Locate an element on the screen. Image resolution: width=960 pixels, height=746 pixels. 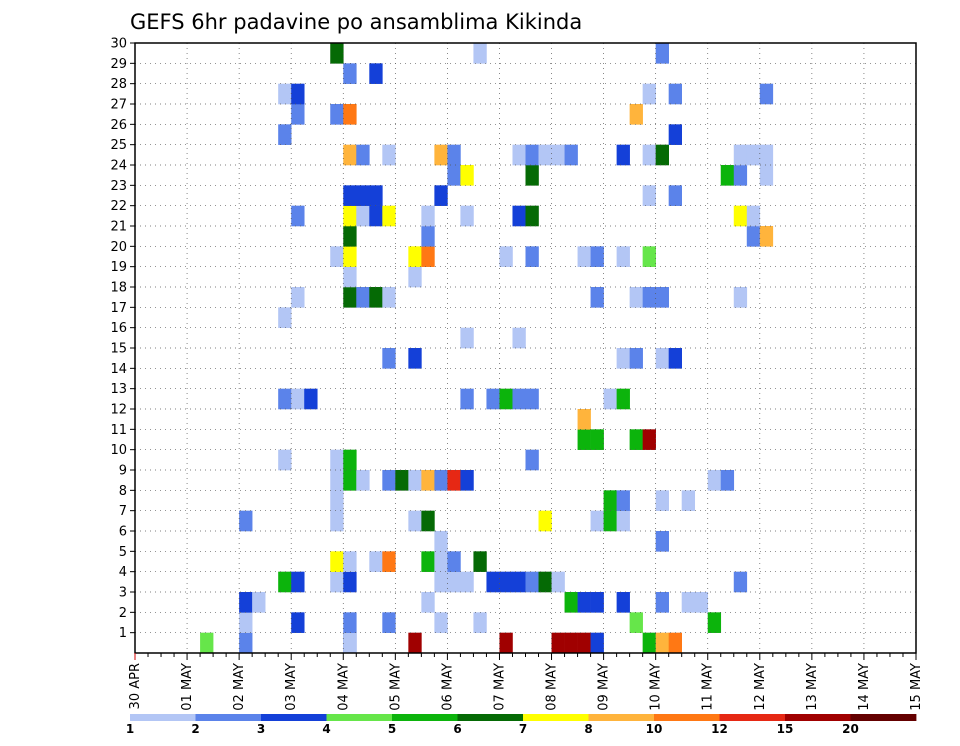
legend-label: 12 is located at coordinates (719, 729).